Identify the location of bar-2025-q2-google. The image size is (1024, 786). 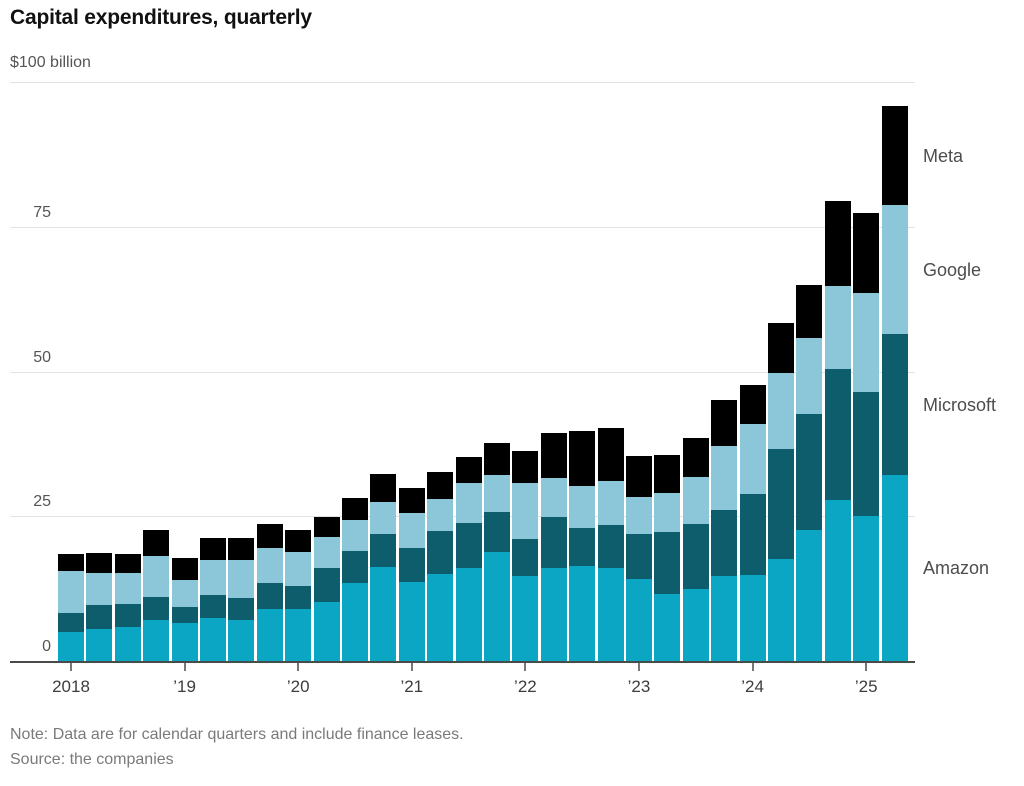
(894, 269).